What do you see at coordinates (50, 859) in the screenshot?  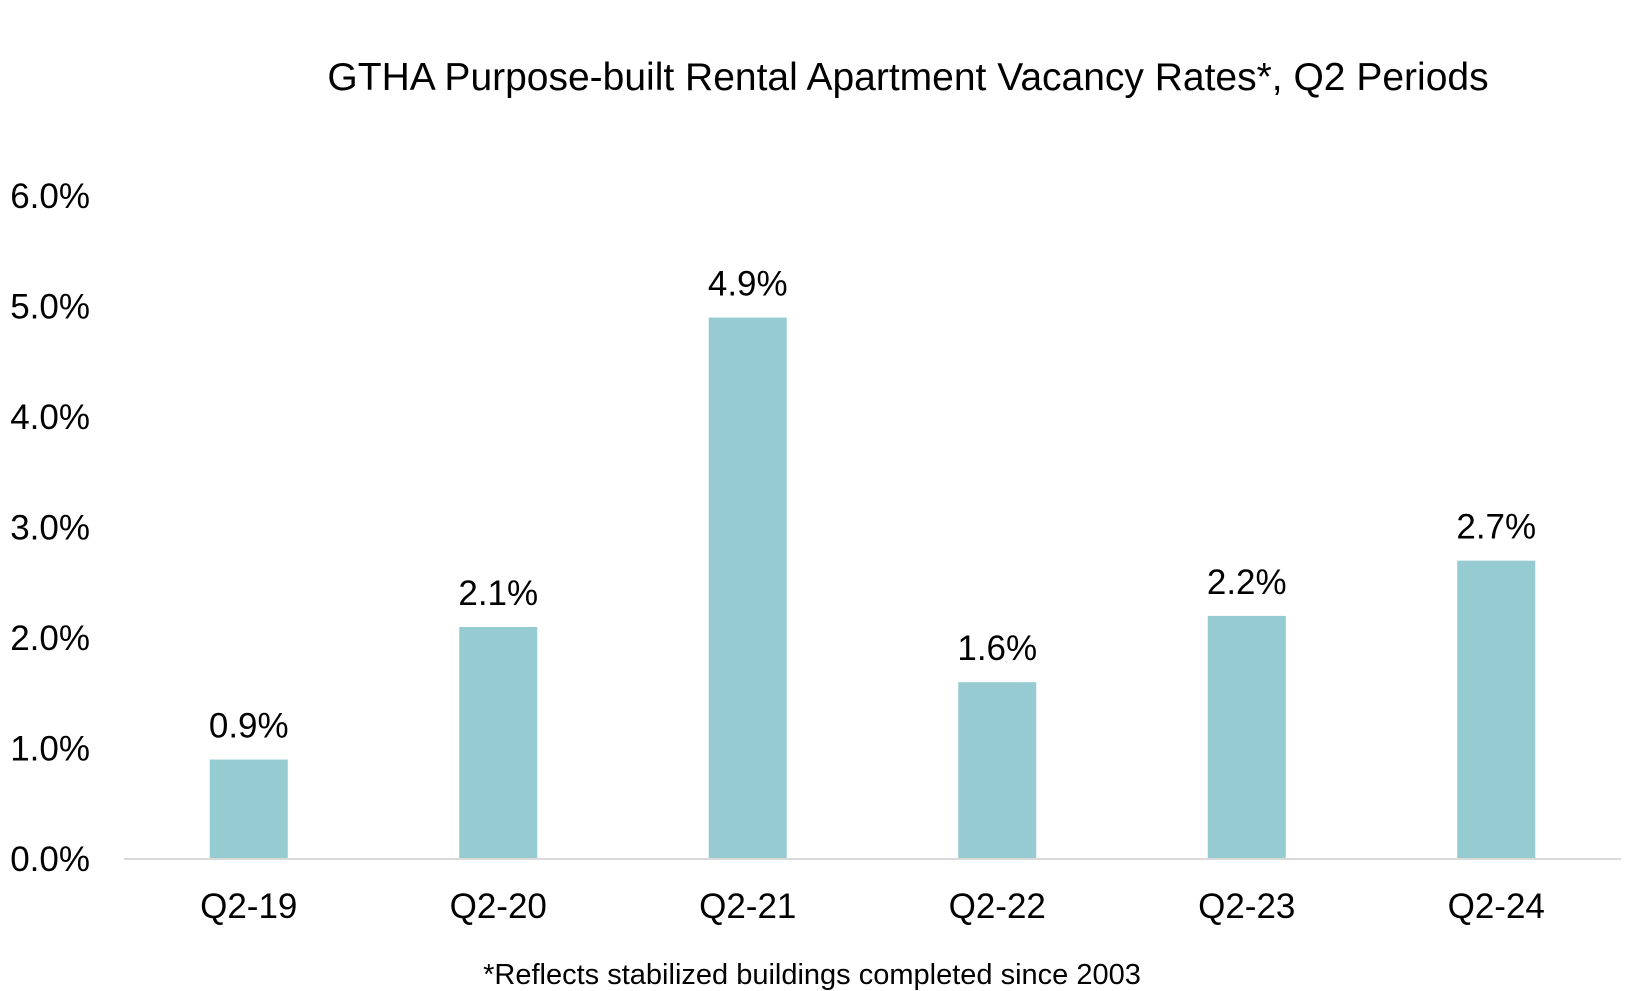 I see `y-tick-label: 0.0%` at bounding box center [50, 859].